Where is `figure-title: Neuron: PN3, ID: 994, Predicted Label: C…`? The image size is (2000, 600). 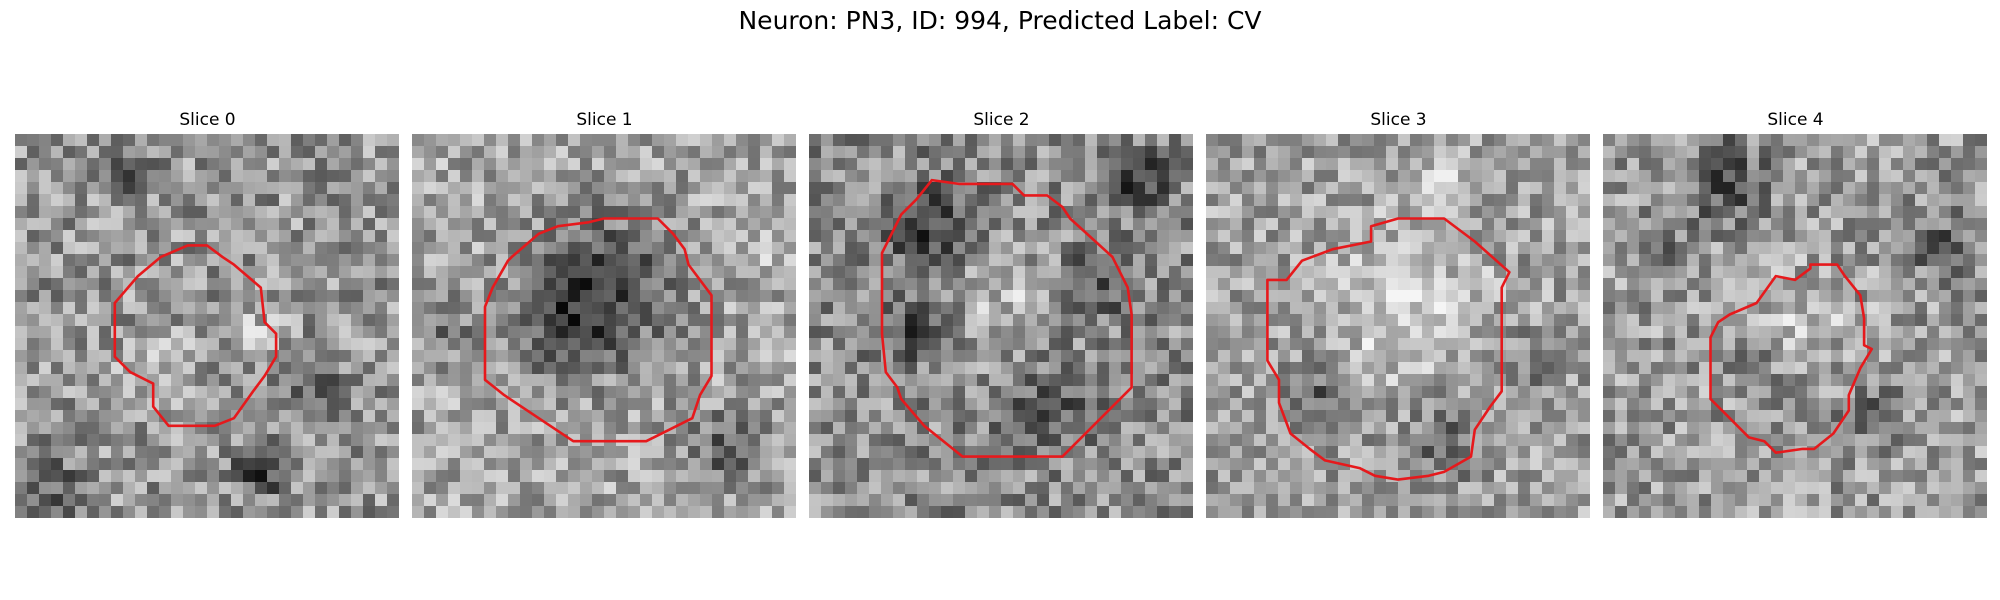 figure-title: Neuron: PN3, ID: 994, Predicted Label: C… is located at coordinates (1000, 20).